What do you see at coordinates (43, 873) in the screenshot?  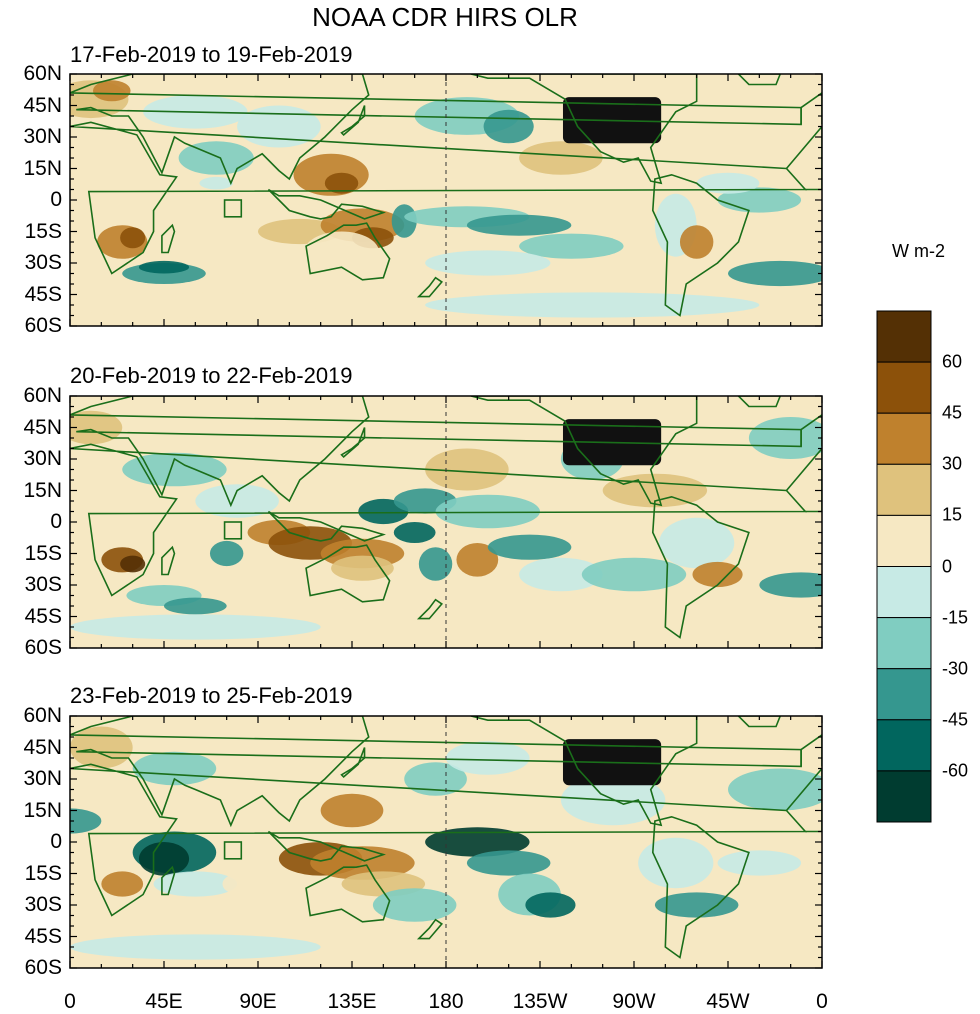 I see `lat-label: 15S` at bounding box center [43, 873].